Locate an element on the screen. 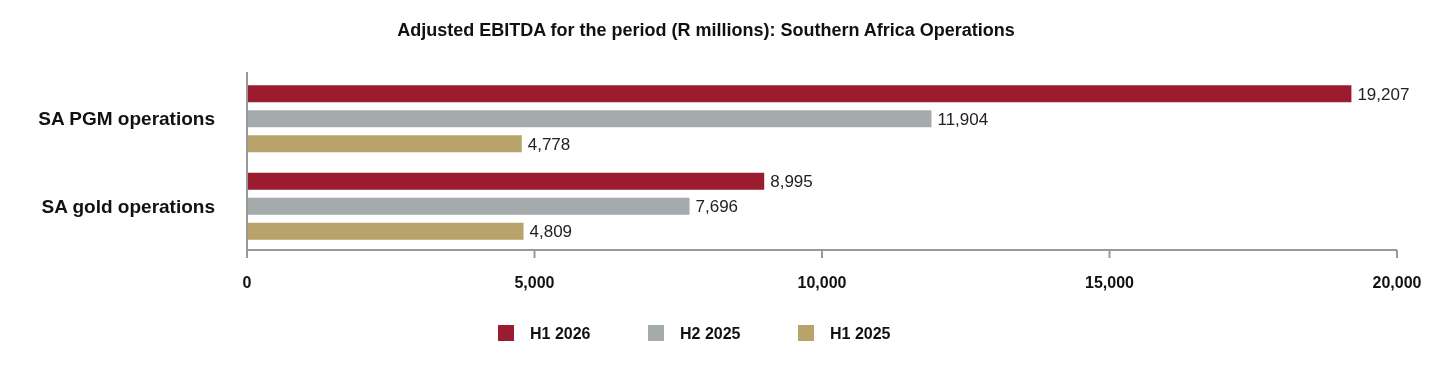 The height and width of the screenshot is (376, 1436). data-label: 4,778 is located at coordinates (549, 144).